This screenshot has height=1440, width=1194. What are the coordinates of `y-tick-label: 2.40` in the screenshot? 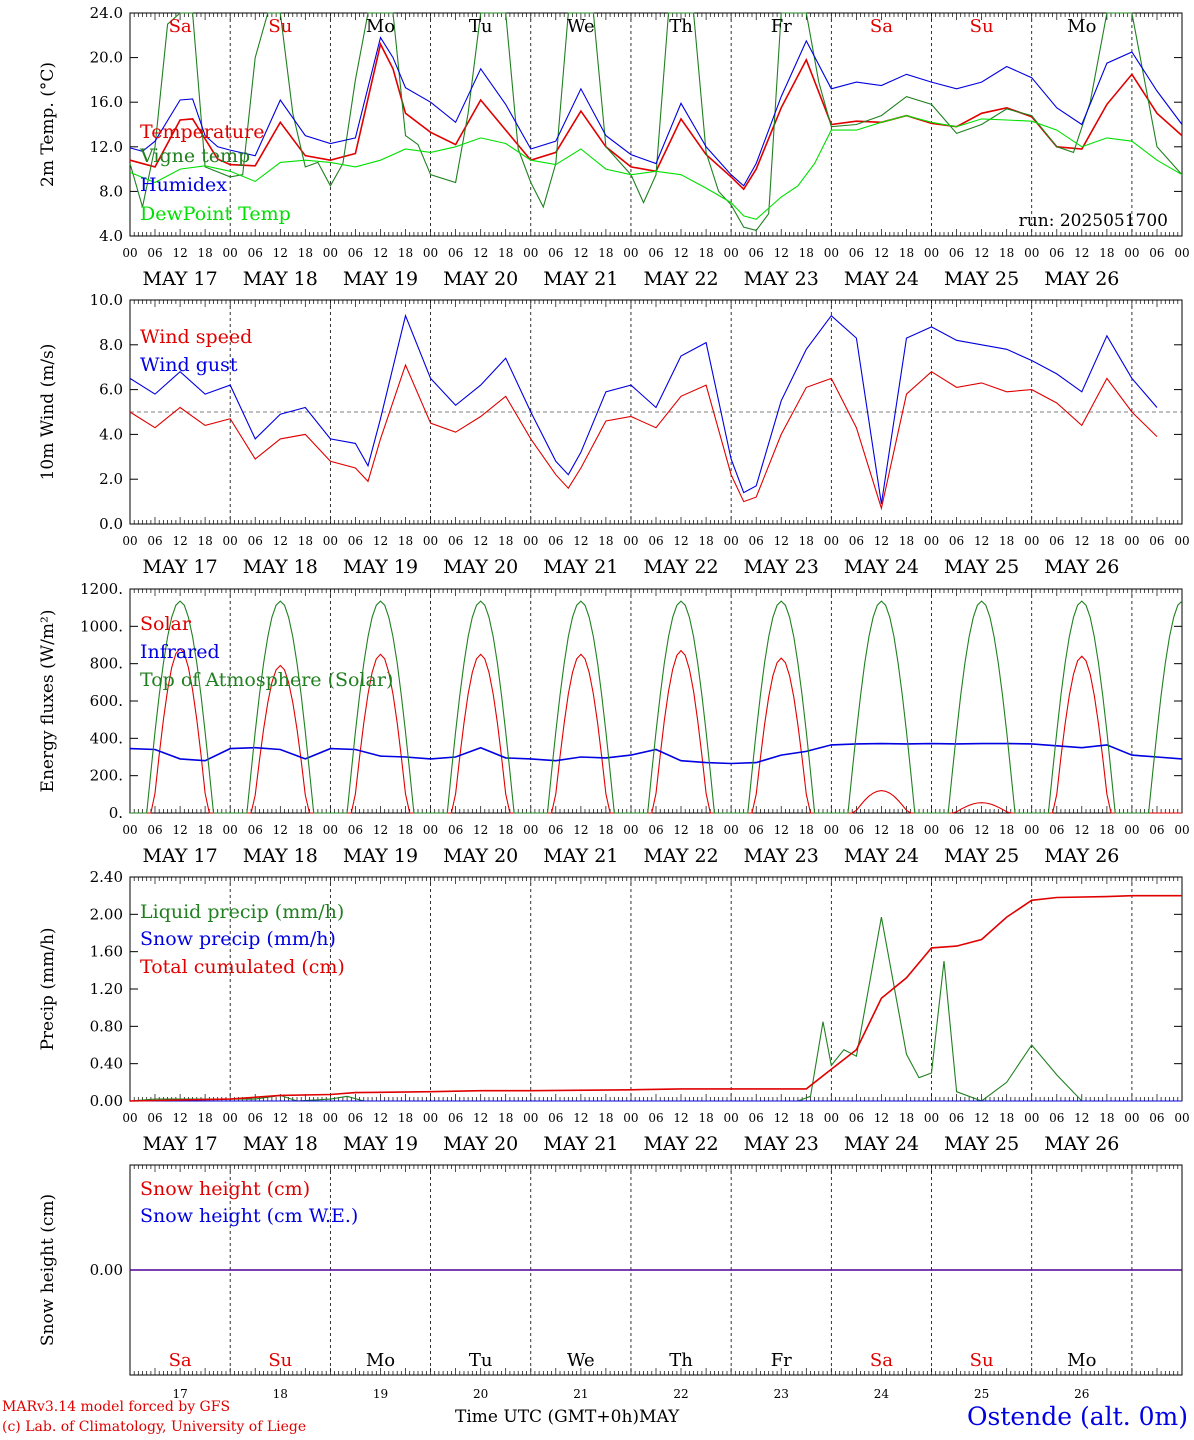 It's located at (106, 877).